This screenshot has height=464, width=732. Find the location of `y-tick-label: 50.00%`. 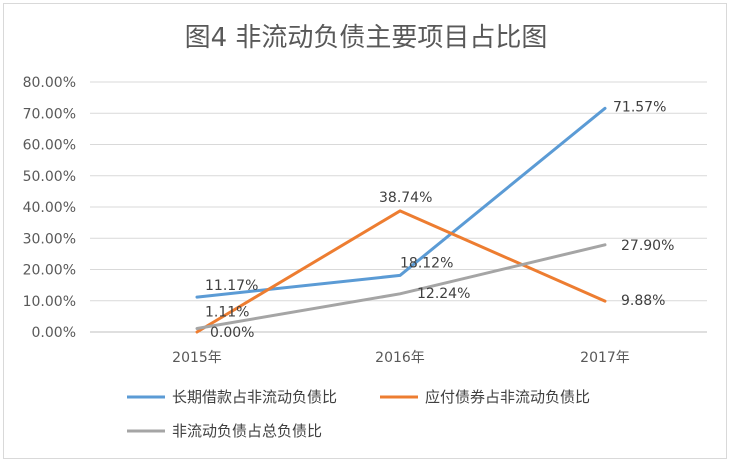

y-tick-label: 50.00% is located at coordinates (49, 177).